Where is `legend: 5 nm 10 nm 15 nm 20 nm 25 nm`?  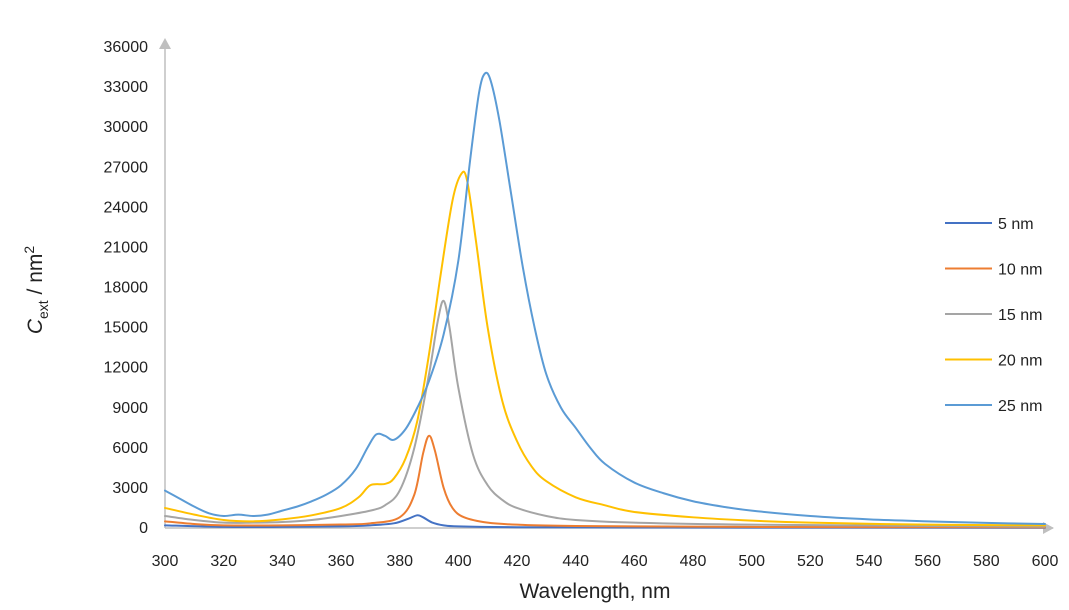
legend: 5 nm 10 nm 15 nm 20 nm 25 nm is located at coordinates (993, 315).